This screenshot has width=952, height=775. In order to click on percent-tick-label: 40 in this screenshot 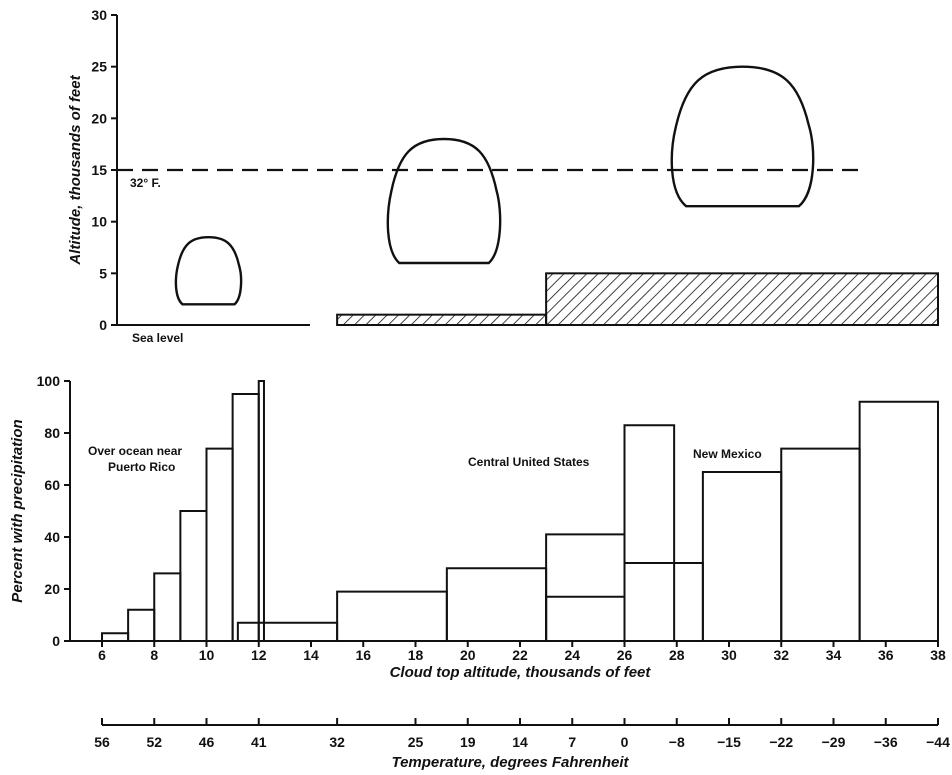, I will do `click(52, 537)`.